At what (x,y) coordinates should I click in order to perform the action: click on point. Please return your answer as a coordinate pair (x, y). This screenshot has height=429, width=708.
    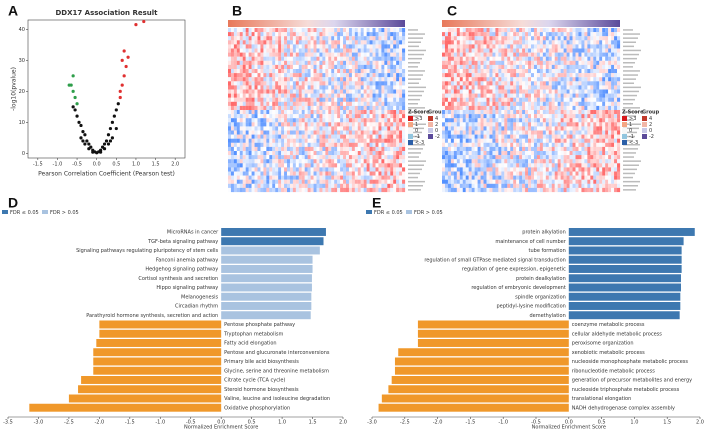
    Looking at the image, I should click on (83, 141).